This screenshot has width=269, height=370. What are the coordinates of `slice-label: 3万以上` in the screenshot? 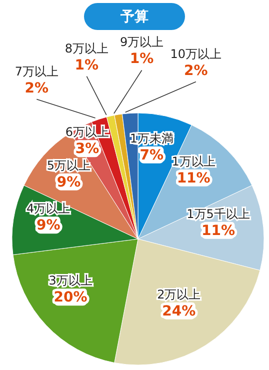 It's located at (70, 281).